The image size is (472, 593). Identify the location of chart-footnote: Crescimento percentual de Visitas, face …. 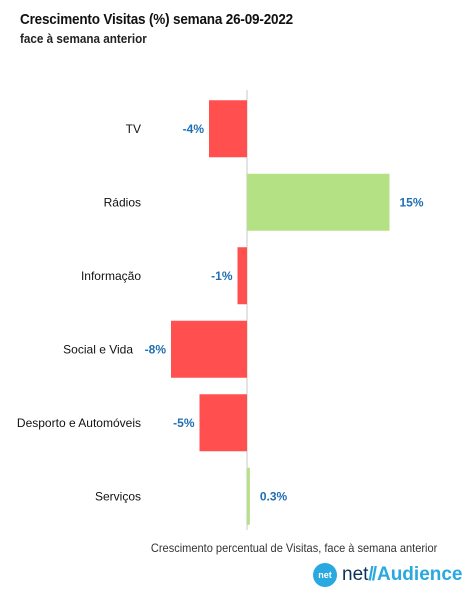
(293, 548).